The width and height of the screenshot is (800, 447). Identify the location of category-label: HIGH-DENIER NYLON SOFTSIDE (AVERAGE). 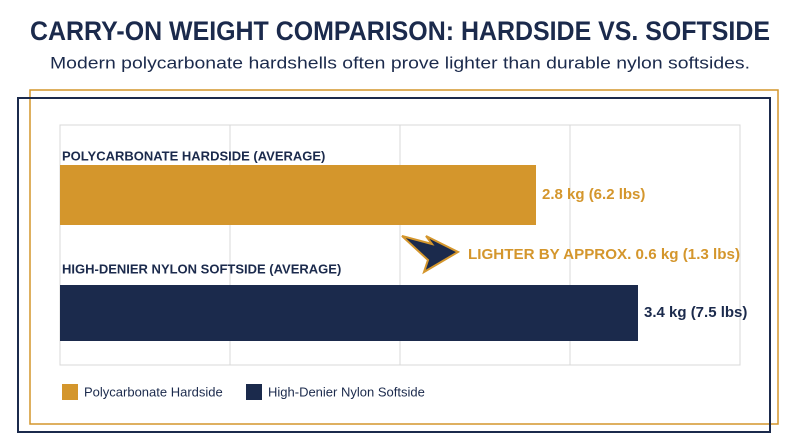
(201, 268).